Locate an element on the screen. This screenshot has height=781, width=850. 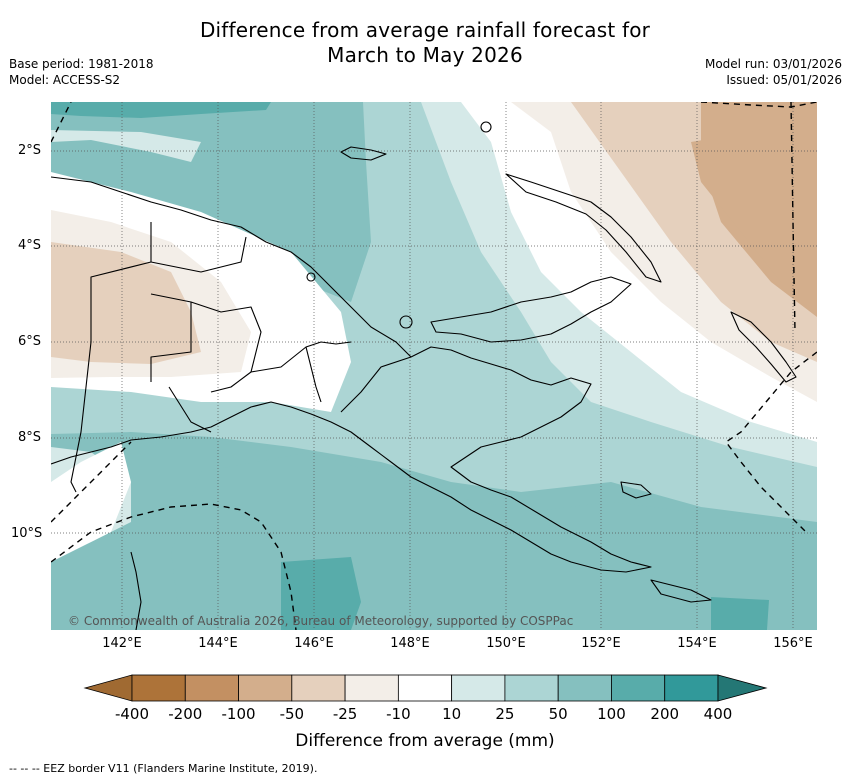
new-ireland is located at coordinates (583, 228).